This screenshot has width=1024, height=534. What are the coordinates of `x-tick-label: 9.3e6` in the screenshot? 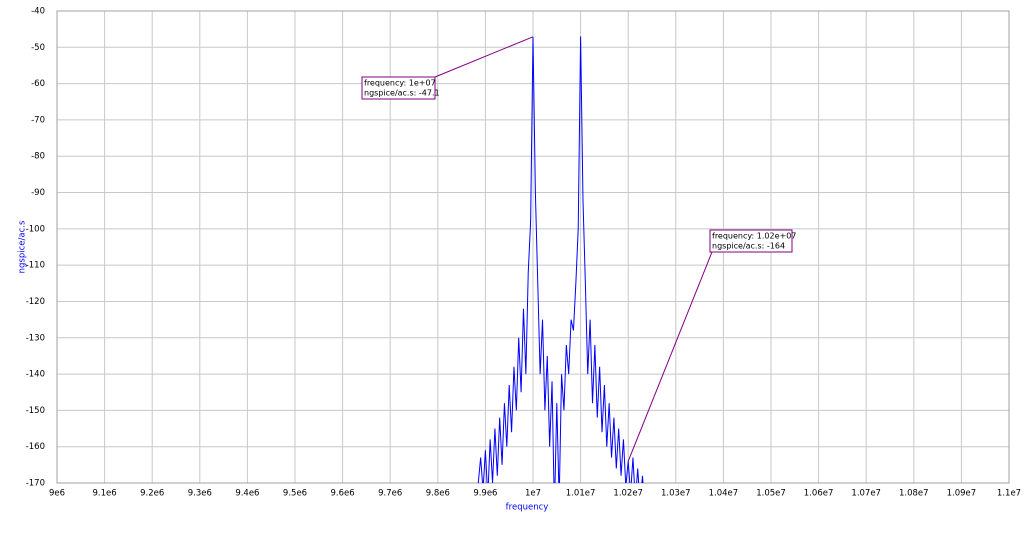 It's located at (200, 494).